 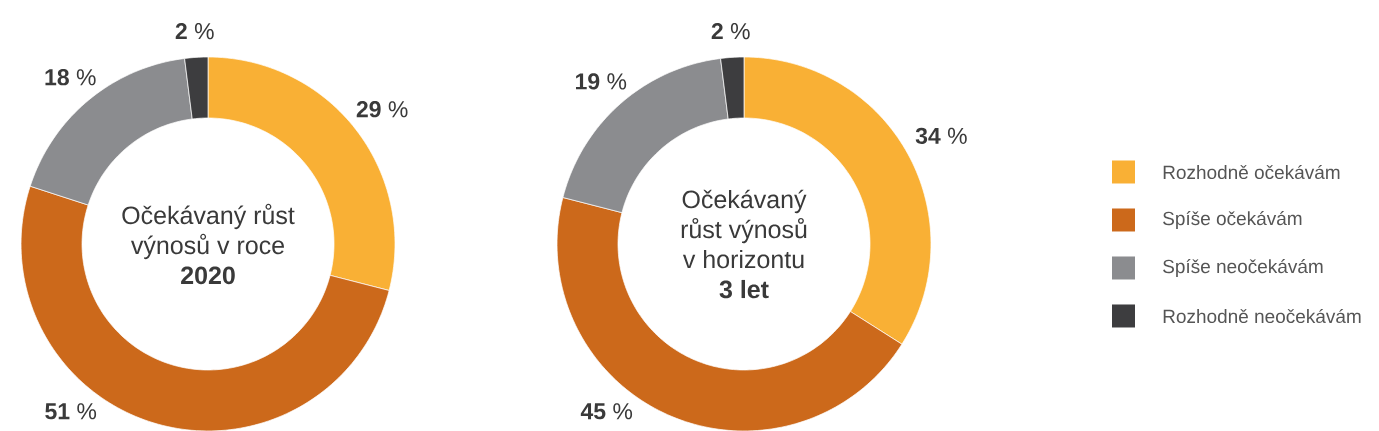 What do you see at coordinates (70, 77) in the screenshot?
I see `data-label: 18 %` at bounding box center [70, 77].